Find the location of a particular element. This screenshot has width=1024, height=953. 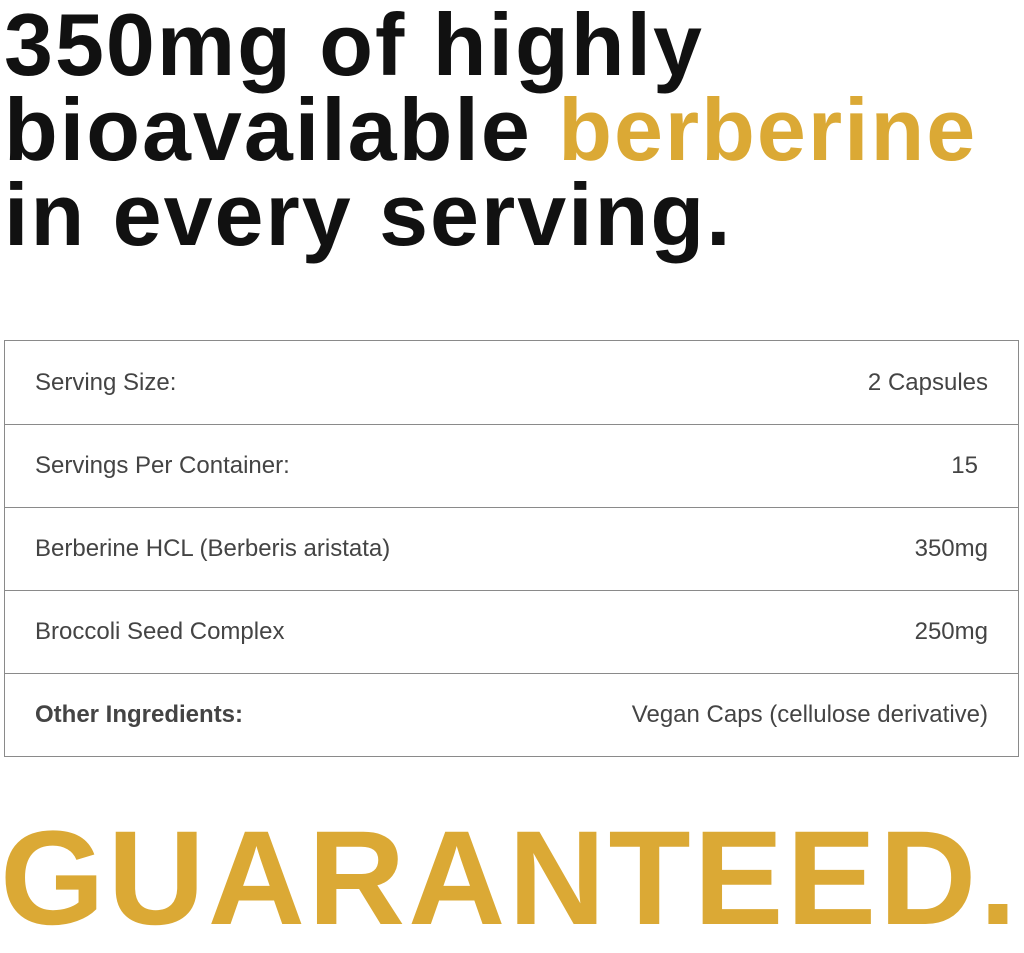

table-row: Broccoli Seed Complex 250mg is located at coordinates (511, 631).